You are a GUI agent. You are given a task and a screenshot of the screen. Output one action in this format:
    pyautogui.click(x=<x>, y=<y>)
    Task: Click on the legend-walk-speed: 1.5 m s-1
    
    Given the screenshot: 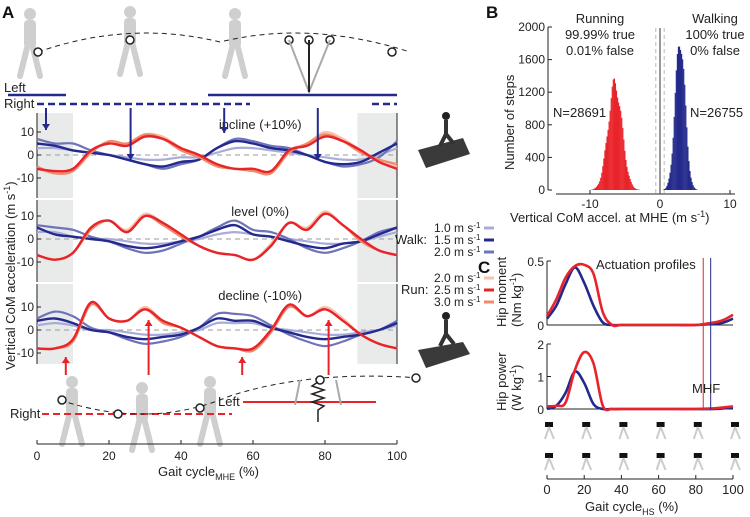 What is the action you would take?
    pyautogui.click(x=457, y=240)
    